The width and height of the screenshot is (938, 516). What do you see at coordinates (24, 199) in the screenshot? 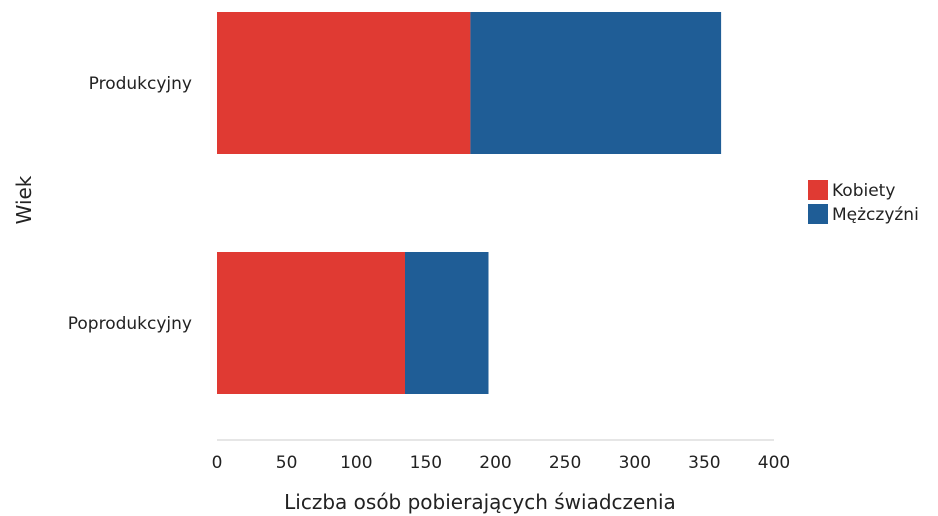
I see `y-axis-title: Wiek` at bounding box center [24, 199].